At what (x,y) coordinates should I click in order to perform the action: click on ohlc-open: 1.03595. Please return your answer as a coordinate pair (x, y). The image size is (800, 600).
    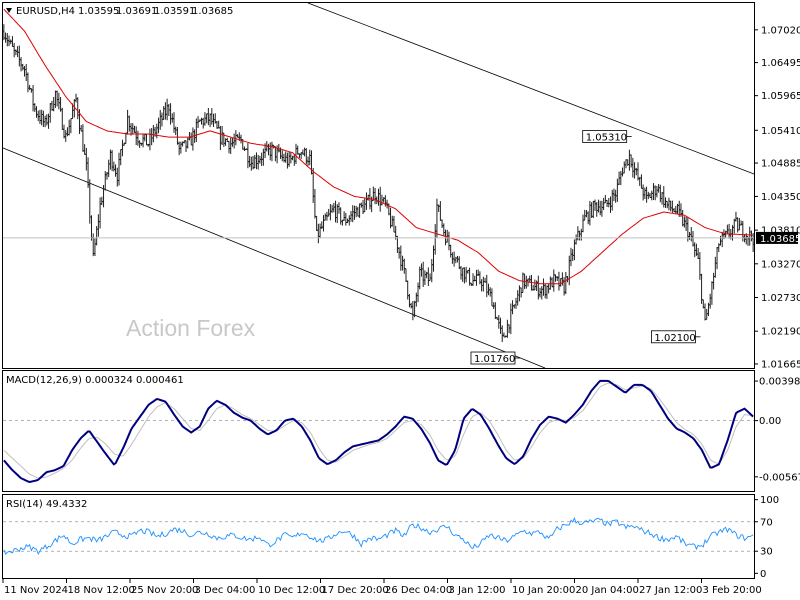
    Looking at the image, I should click on (98, 11).